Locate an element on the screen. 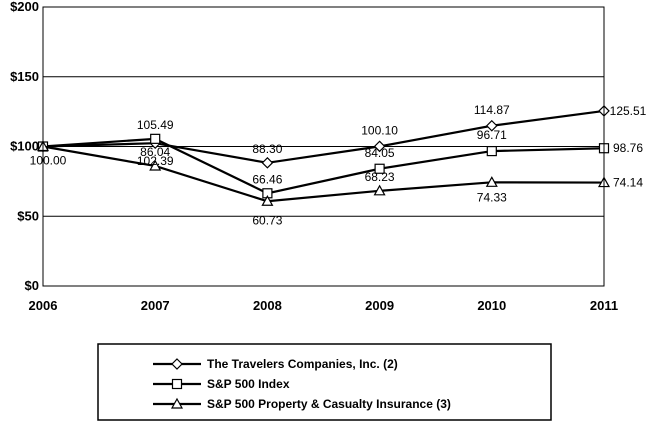  y-tick-label: $100 is located at coordinates (24, 146).